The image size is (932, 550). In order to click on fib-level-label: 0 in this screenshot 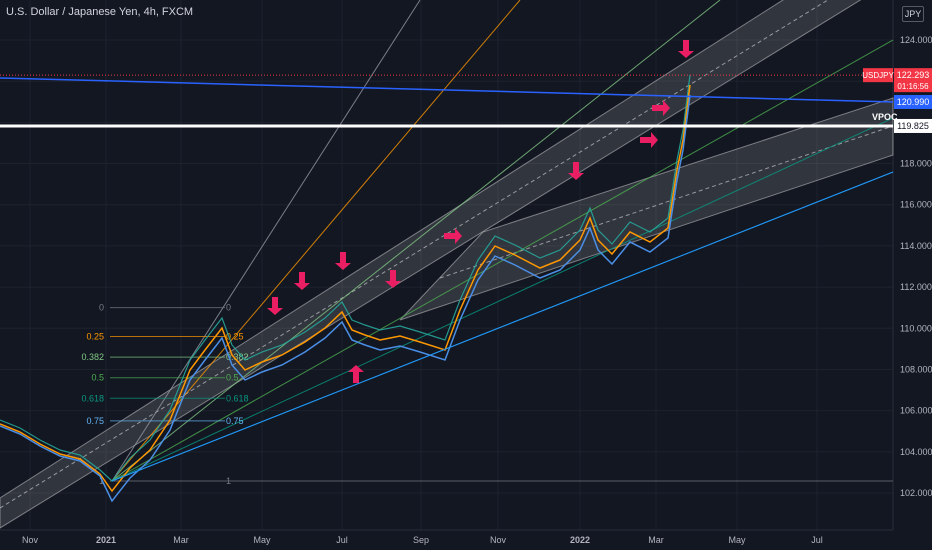, I will do `click(101, 308)`.